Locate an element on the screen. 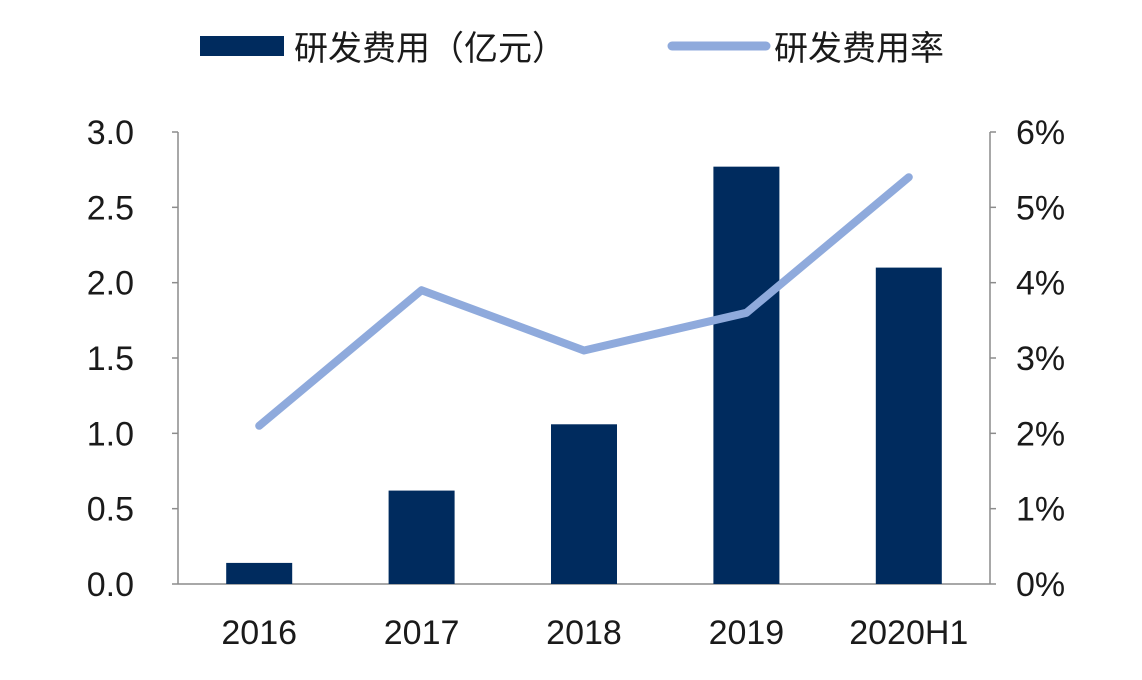 The image size is (1142, 680). right-tick-label: 3% is located at coordinates (1040, 359).